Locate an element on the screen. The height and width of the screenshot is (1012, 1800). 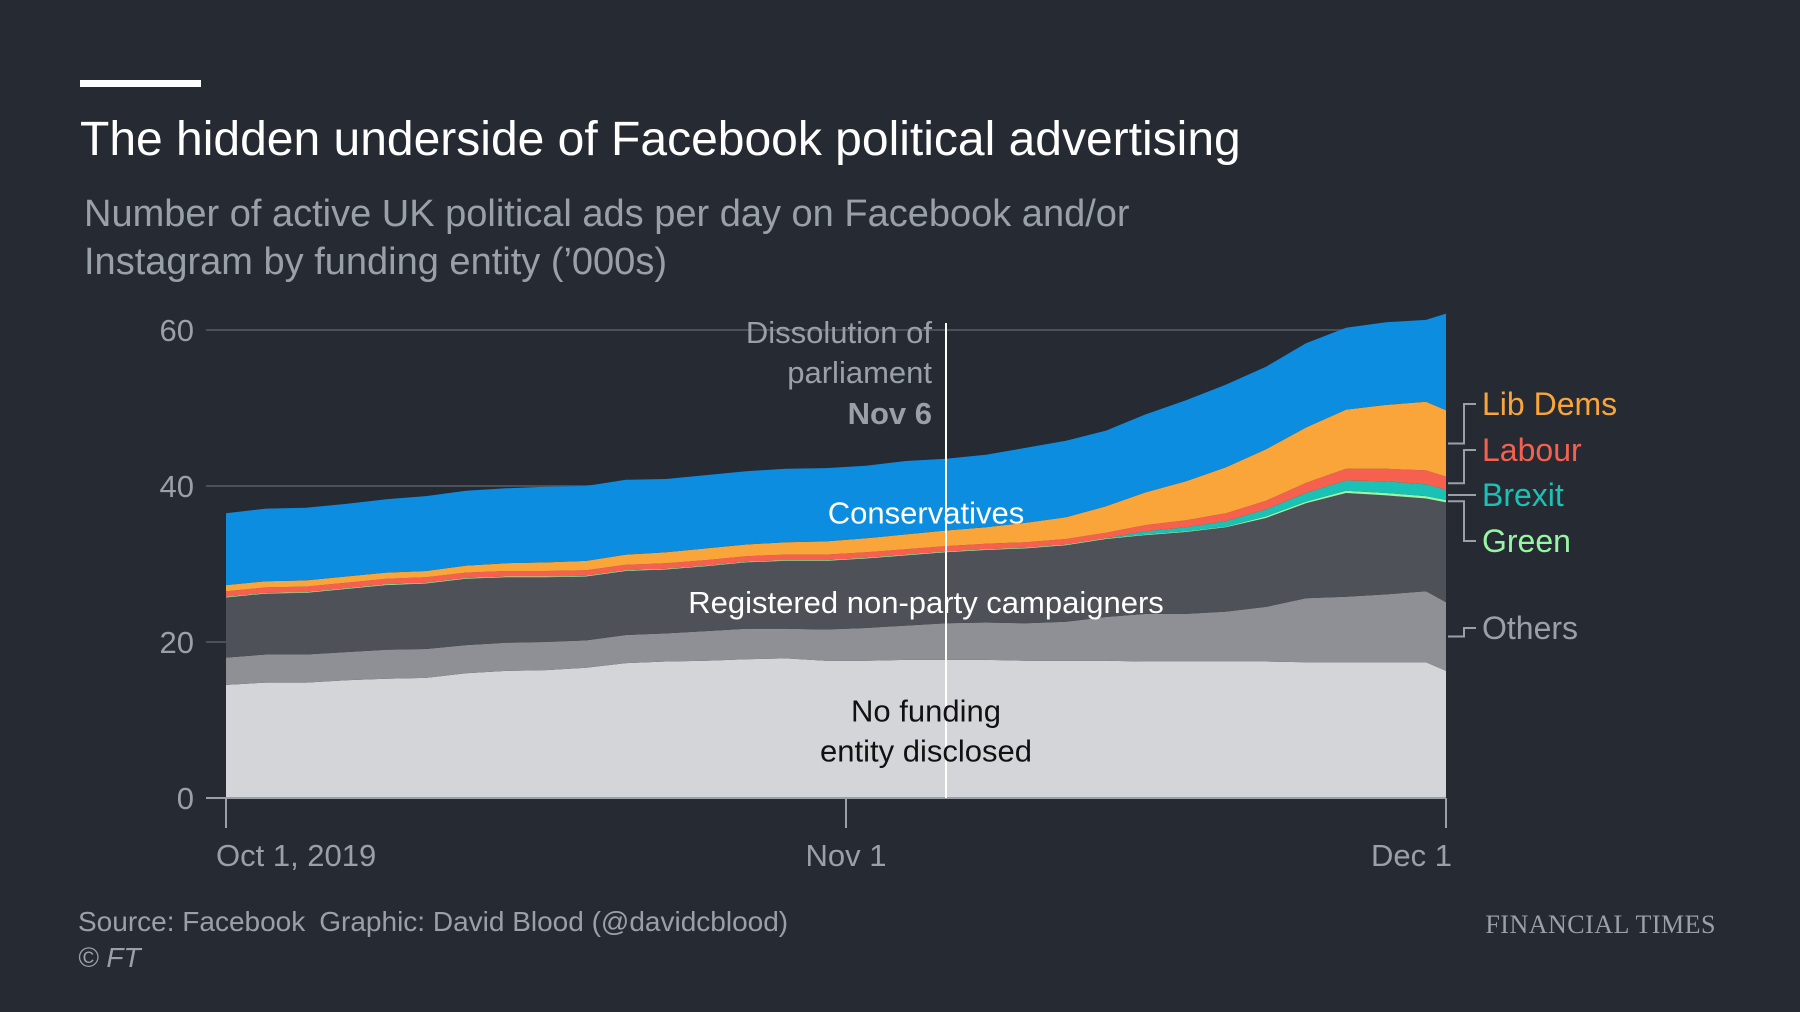
legend-green: Green is located at coordinates (1526, 541).